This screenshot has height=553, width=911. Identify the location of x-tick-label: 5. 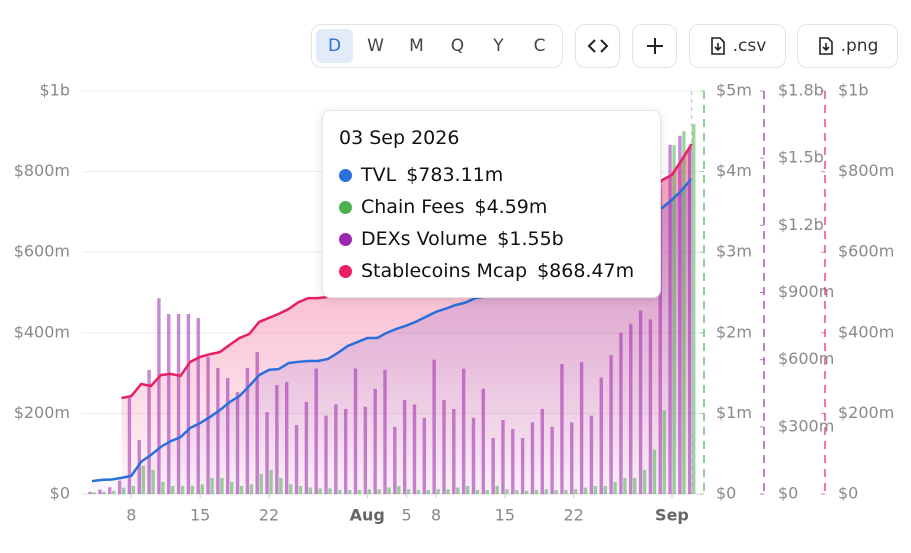
(406, 515).